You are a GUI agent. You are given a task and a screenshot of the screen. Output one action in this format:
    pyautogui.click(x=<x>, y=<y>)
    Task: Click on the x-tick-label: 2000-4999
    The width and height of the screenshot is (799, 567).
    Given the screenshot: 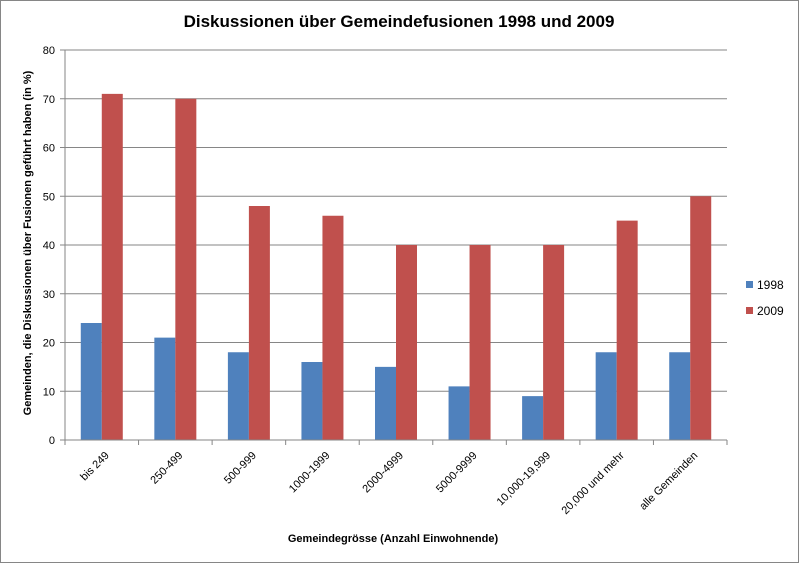 What is the action you would take?
    pyautogui.click(x=383, y=473)
    